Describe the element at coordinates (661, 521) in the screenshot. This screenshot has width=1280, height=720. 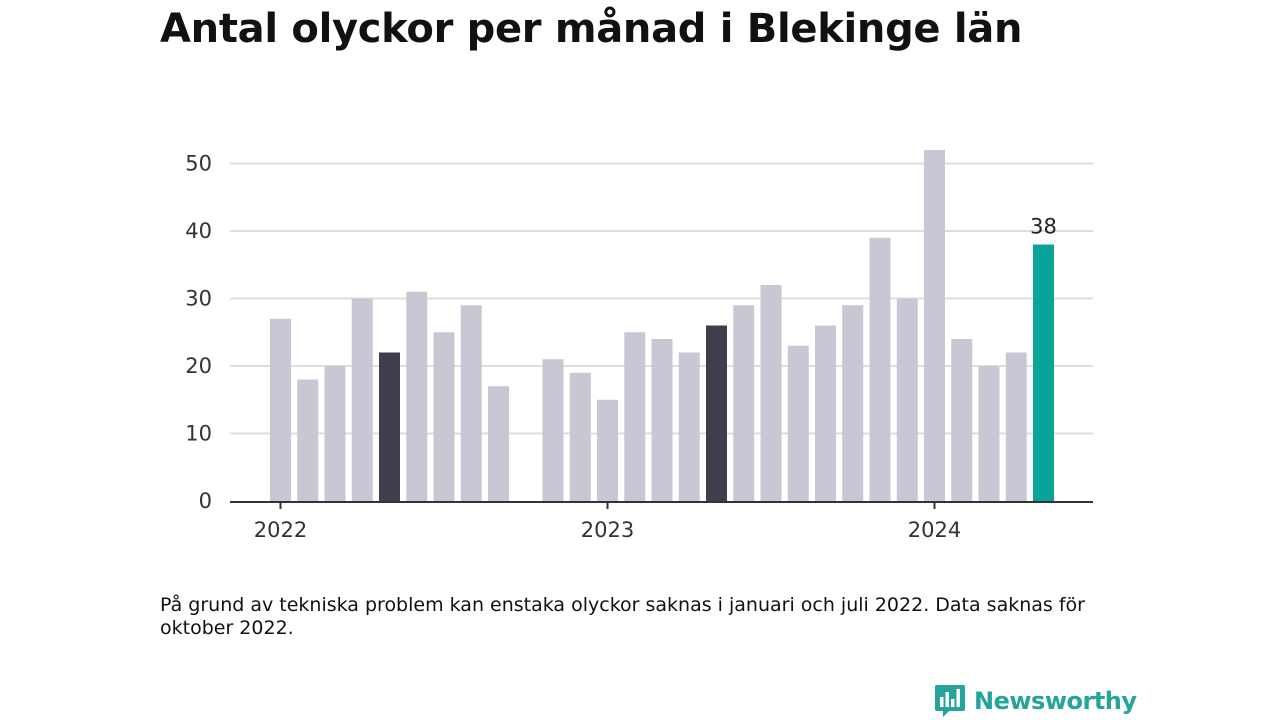
I see `x-axis: 2022 2023 2024` at that location.